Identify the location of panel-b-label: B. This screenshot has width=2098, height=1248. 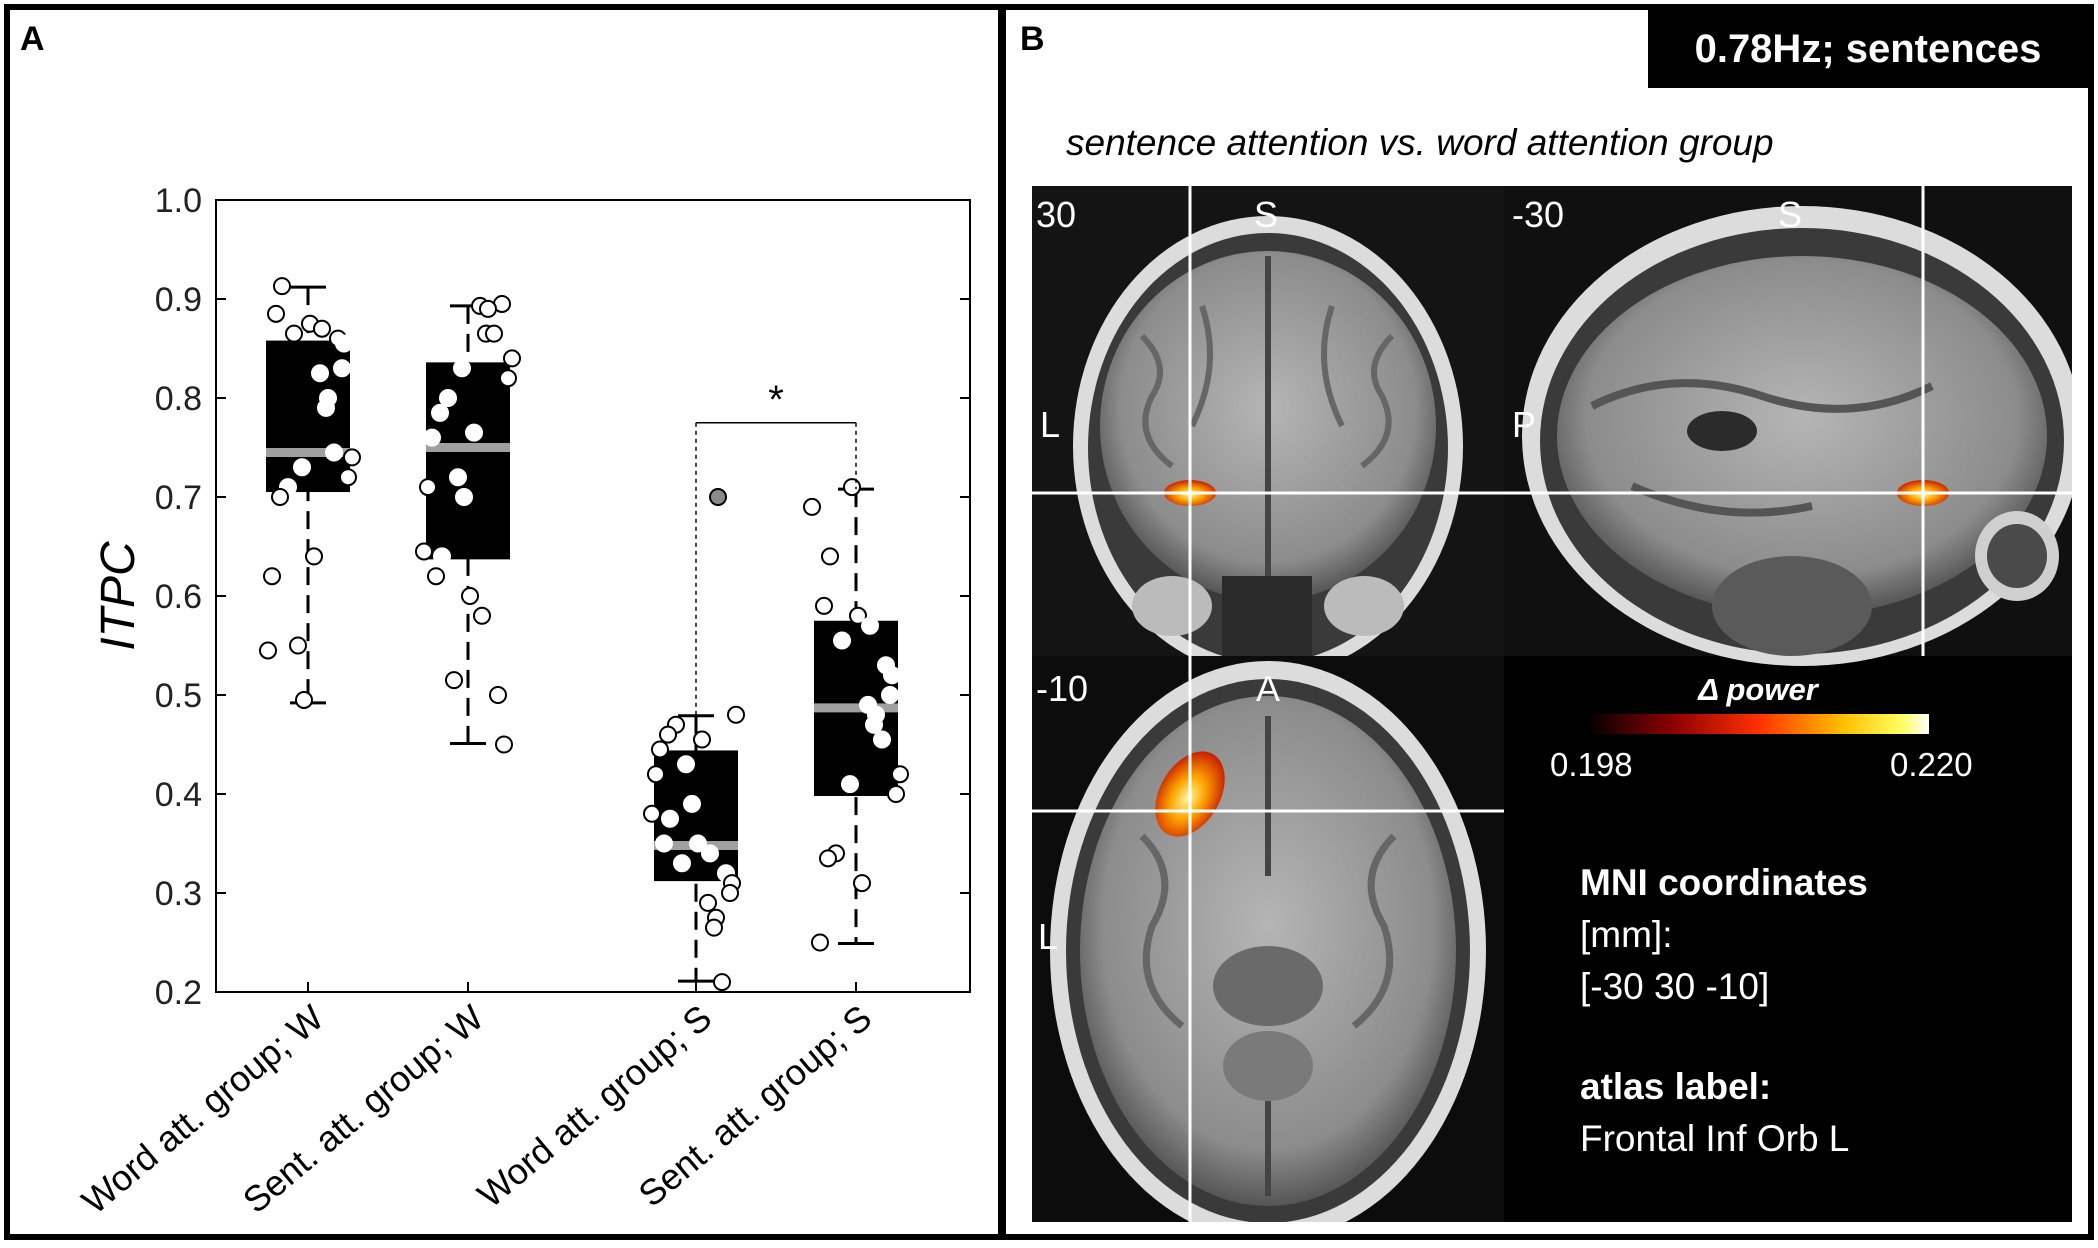
(1032, 39).